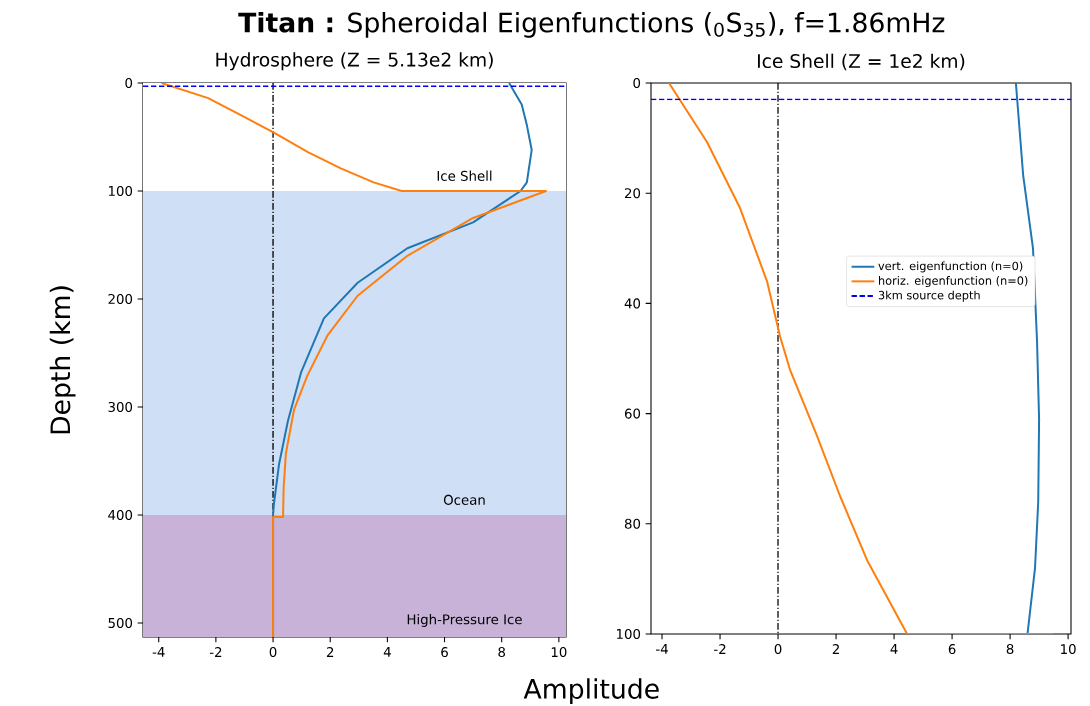  What do you see at coordinates (464, 499) in the screenshot?
I see `band-label: Ocean` at bounding box center [464, 499].